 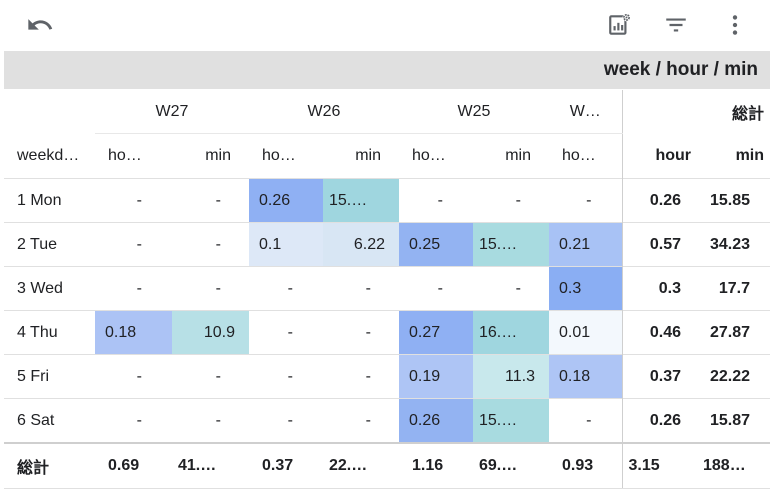 I want to click on total-measure-header: min, so click(x=750, y=155).